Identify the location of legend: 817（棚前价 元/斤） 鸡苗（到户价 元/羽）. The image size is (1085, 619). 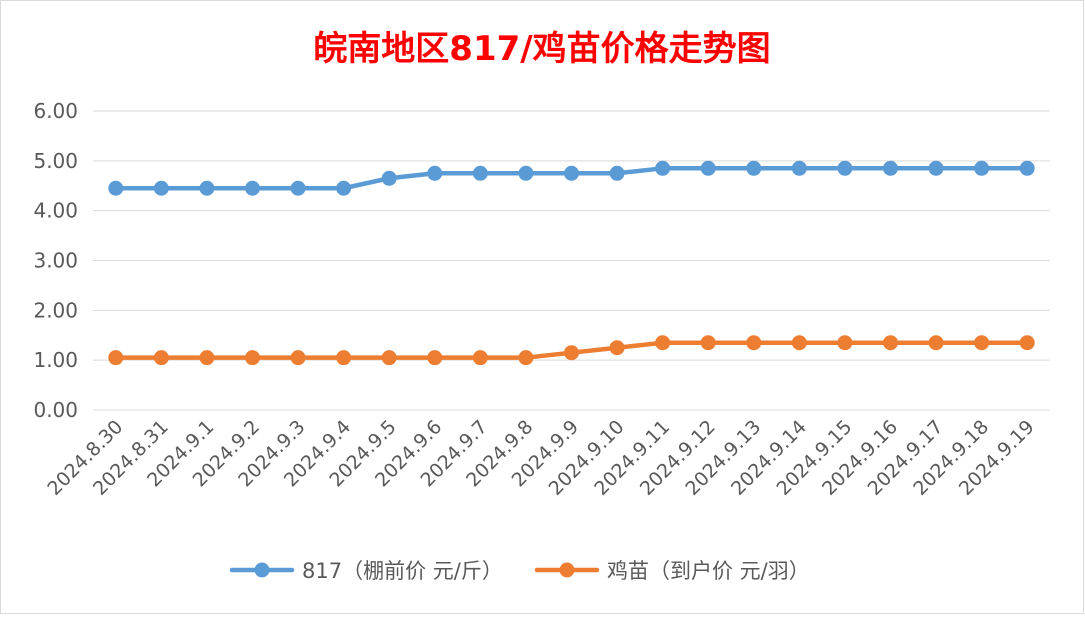
(519, 571).